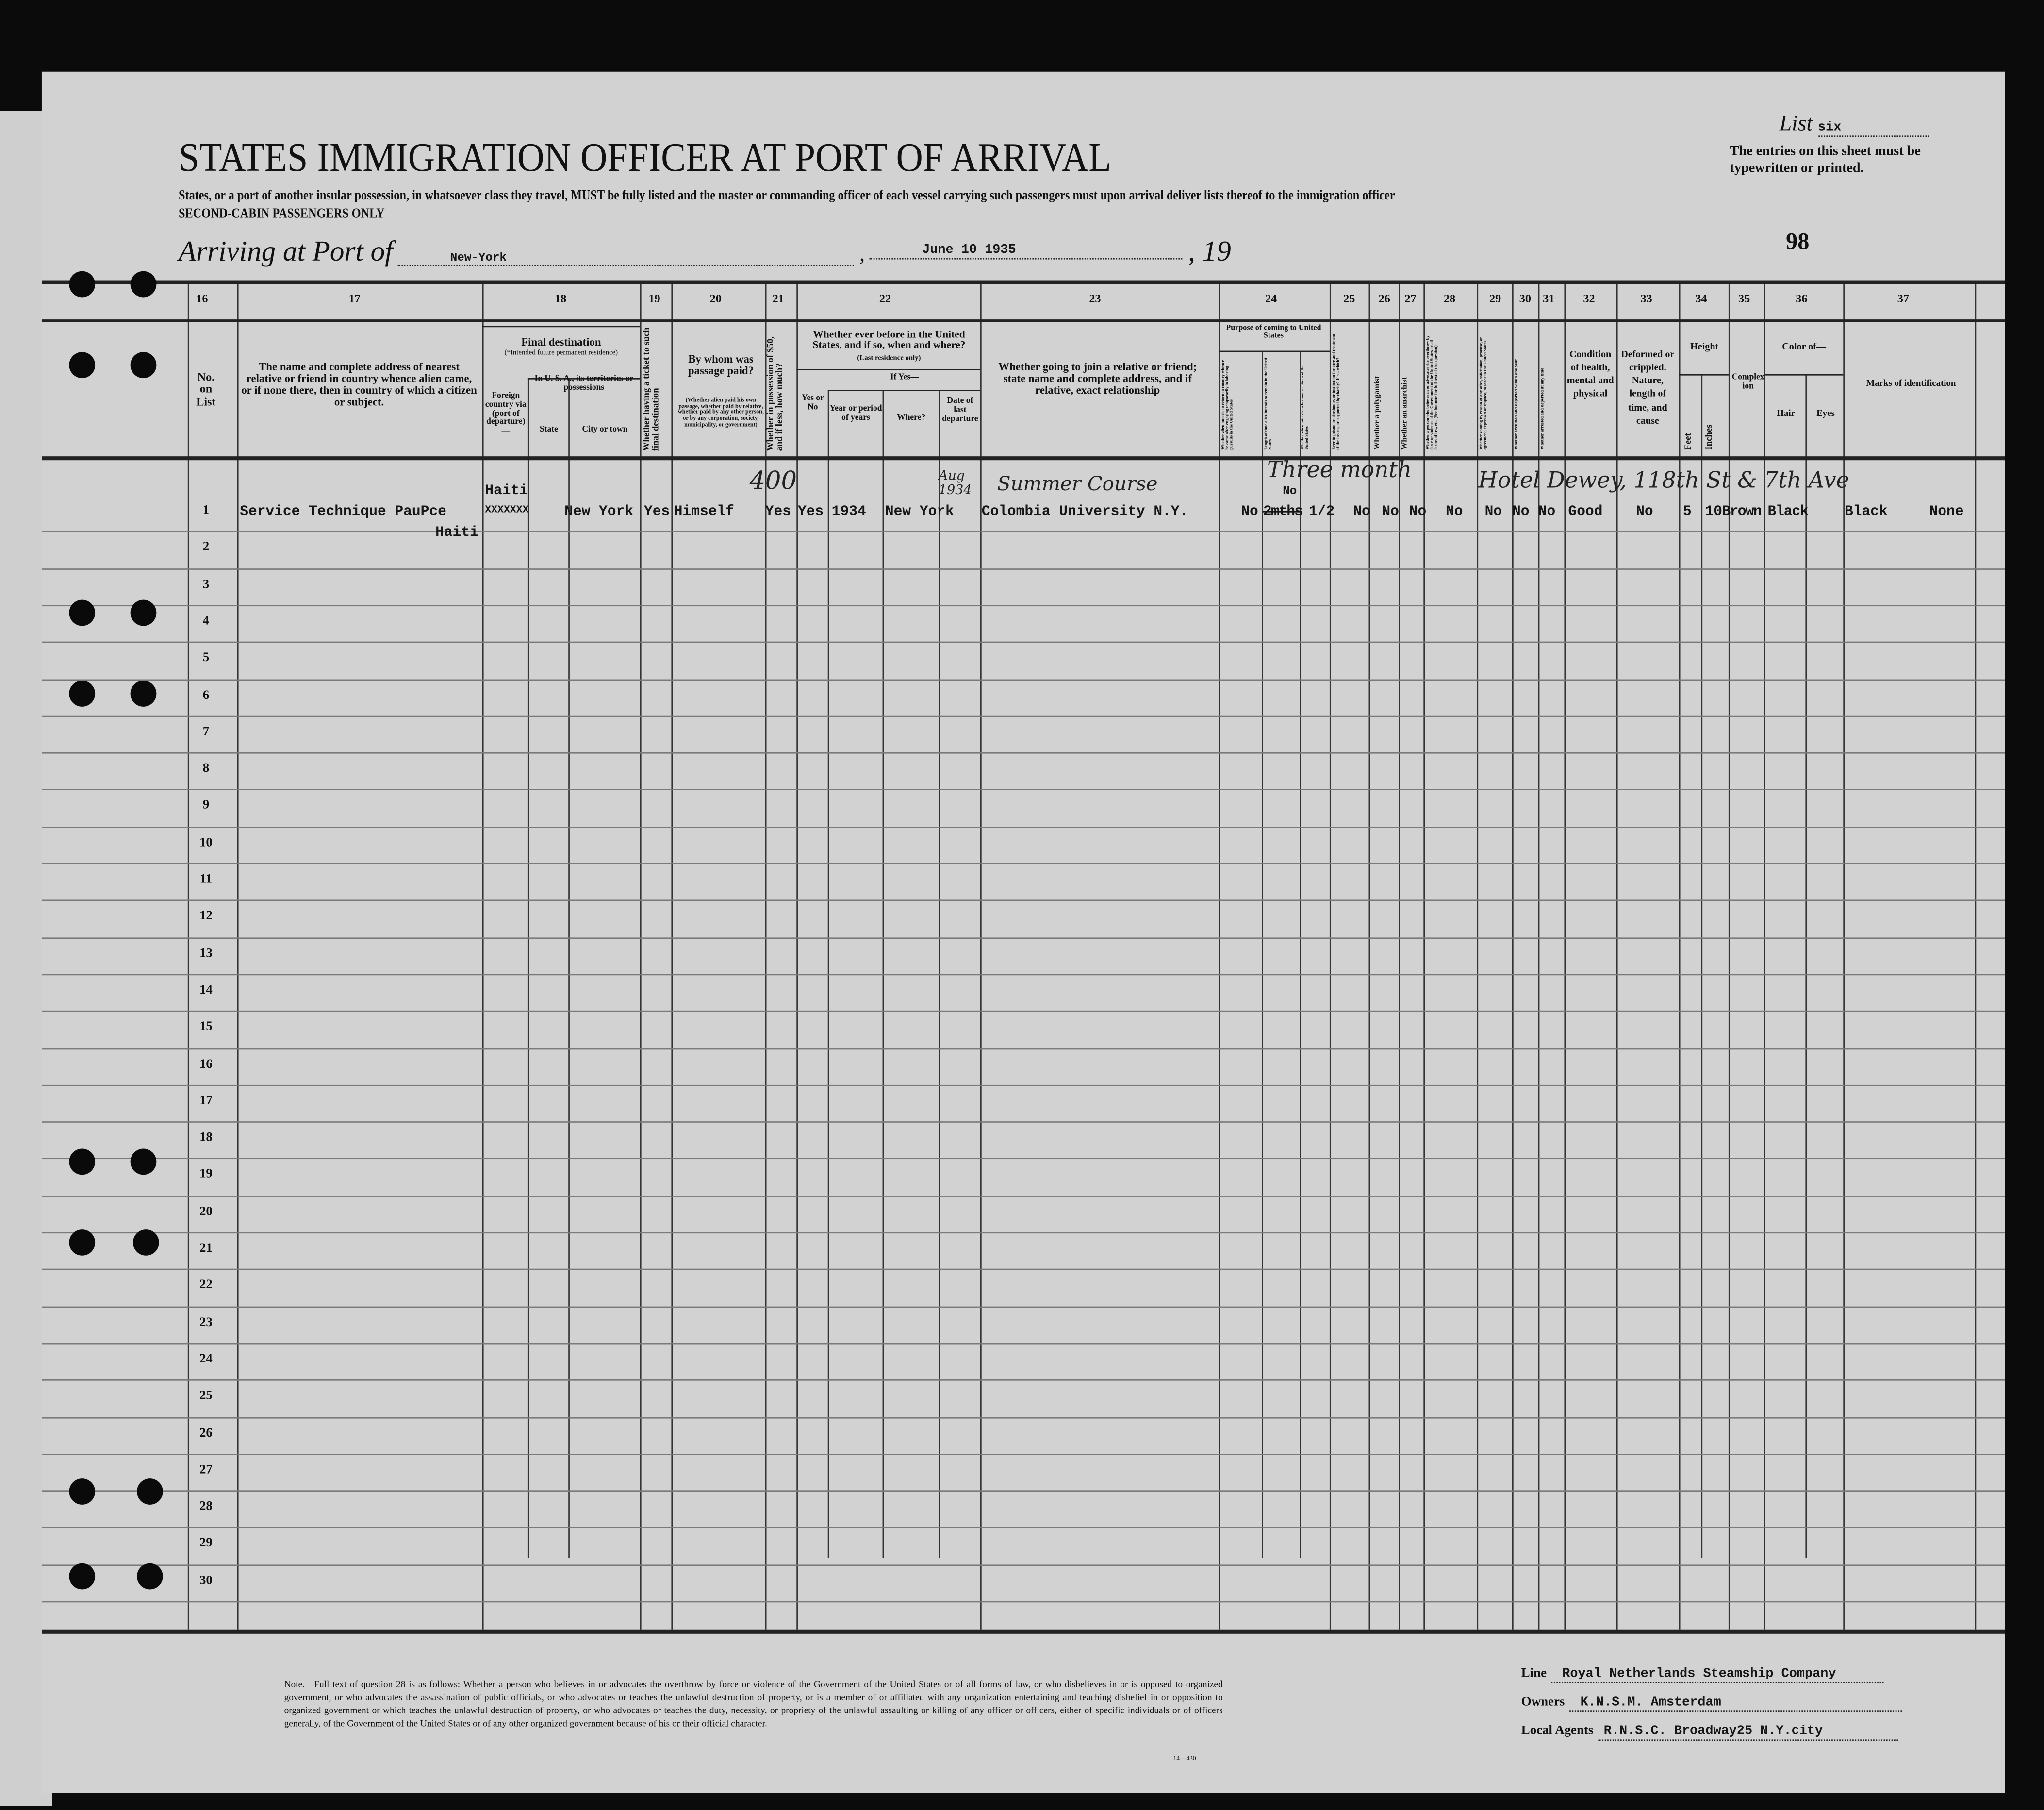  What do you see at coordinates (1742, 512) in the screenshot?
I see `complexion-value: Brown` at bounding box center [1742, 512].